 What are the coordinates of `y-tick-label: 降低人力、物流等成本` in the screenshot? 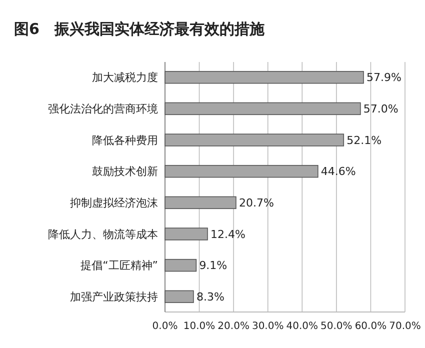 It's located at (103, 234).